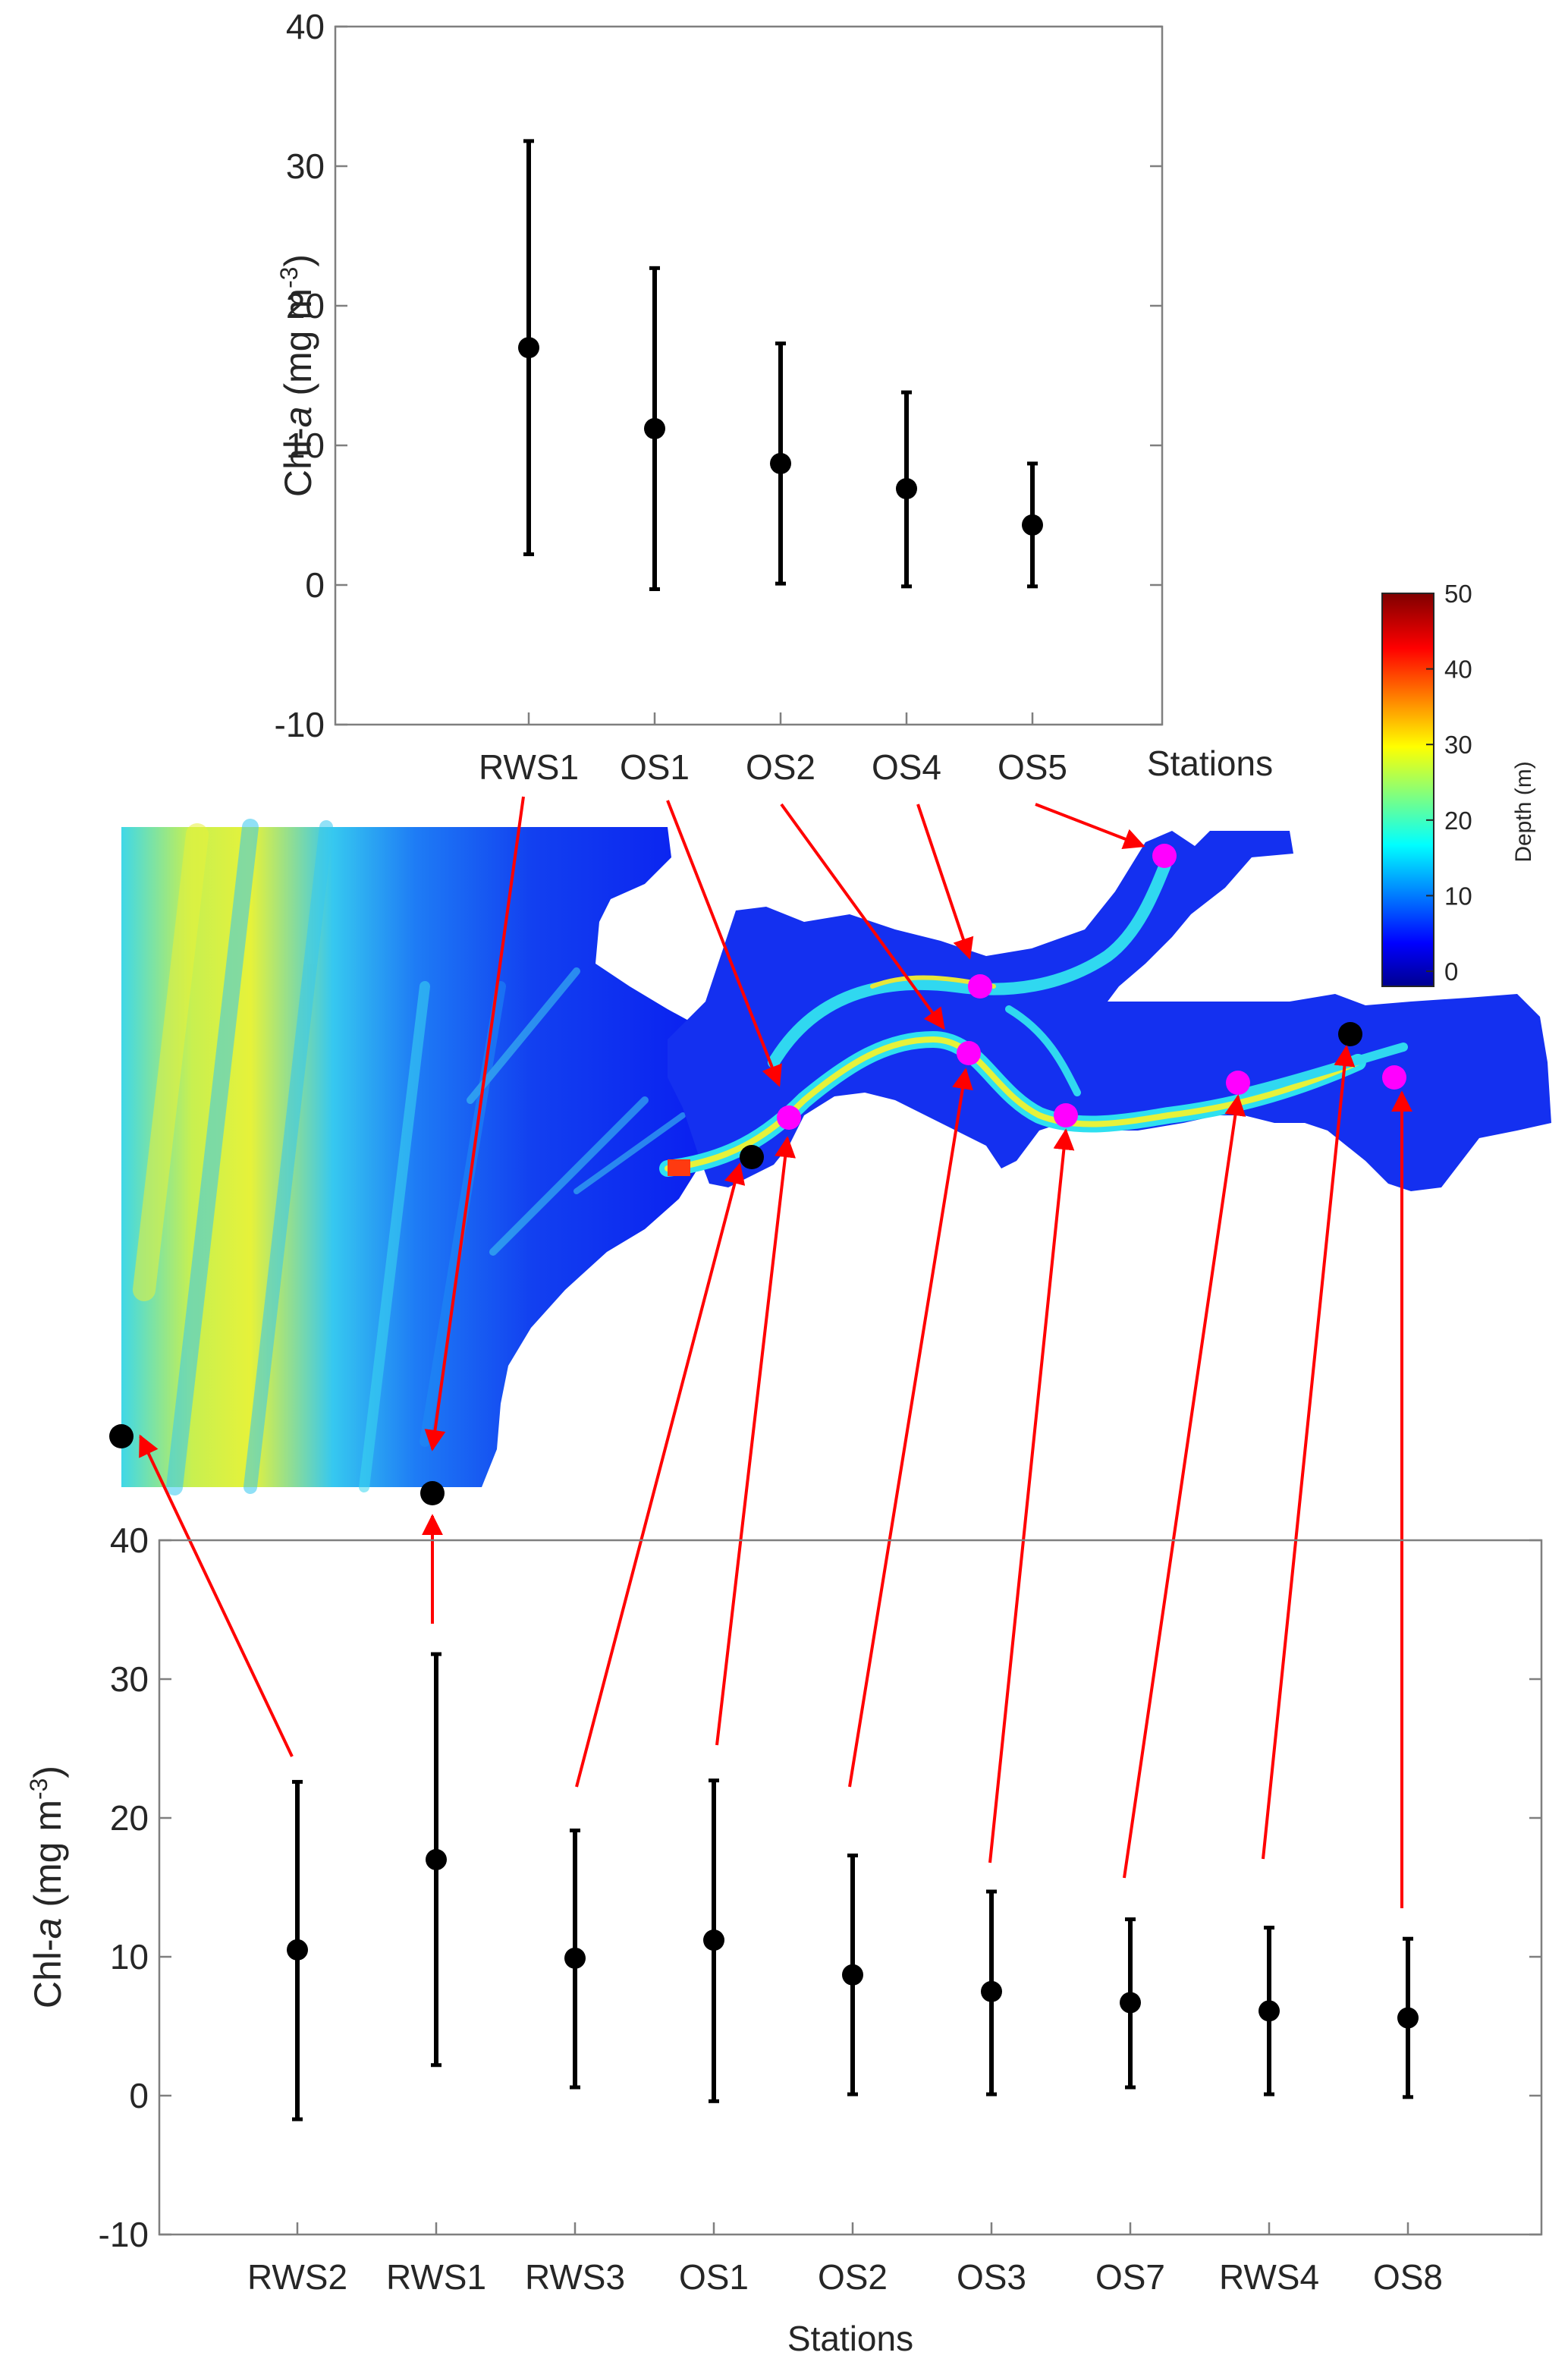  Describe the element at coordinates (297, 1950) in the screenshot. I see `data-point-RWS2` at that location.